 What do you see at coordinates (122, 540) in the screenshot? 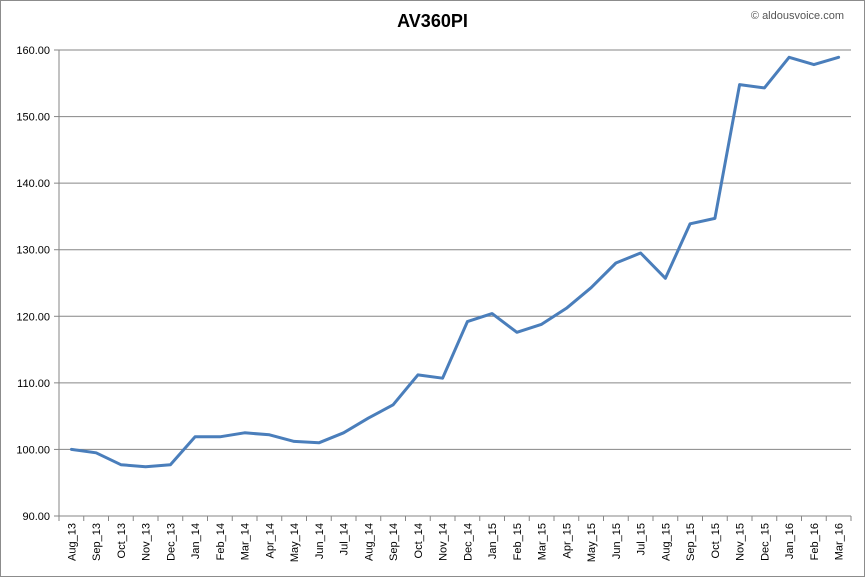
I see `x-tick-label: Oct_13` at bounding box center [122, 540].